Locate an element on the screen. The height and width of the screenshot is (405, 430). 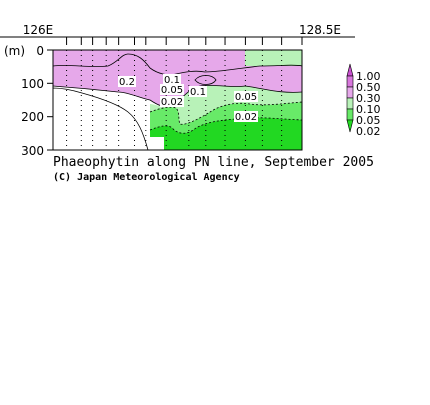
colorbar-label-2: 0.50 is located at coordinates (368, 87).